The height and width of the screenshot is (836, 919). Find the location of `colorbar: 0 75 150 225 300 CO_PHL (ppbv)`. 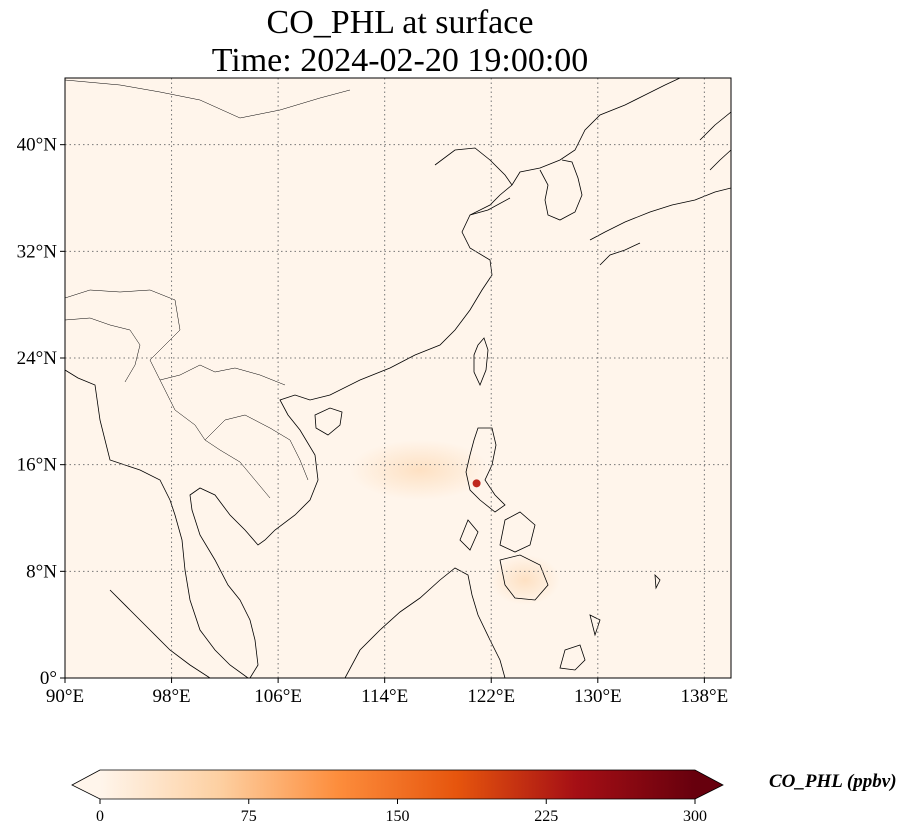

colorbar: 0 75 150 225 300 CO_PHL (ppbv) is located at coordinates (484, 797).